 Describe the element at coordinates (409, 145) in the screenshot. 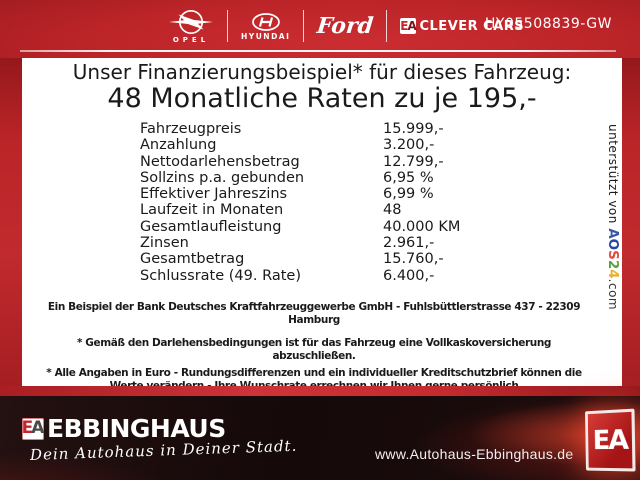

I see `row-value: 3.200,-` at that location.